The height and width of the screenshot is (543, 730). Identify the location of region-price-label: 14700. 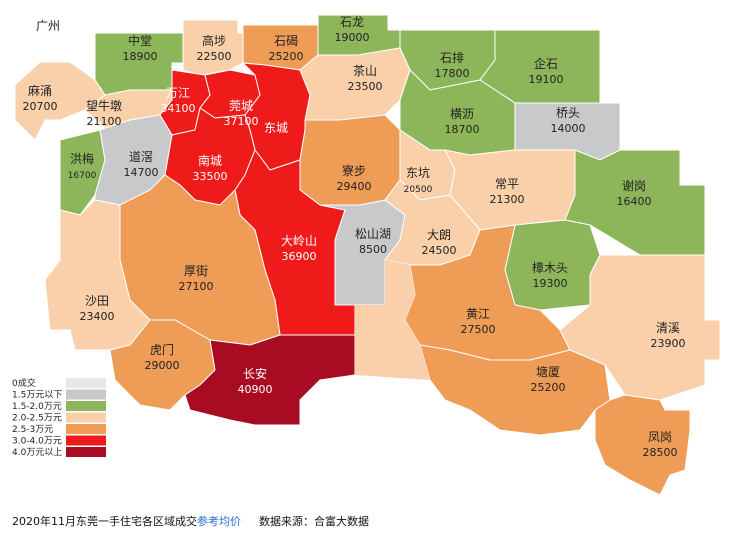
(141, 172).